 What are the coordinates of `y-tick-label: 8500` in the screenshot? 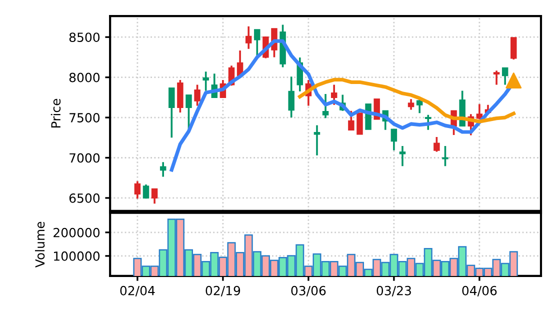 It's located at (84, 37).